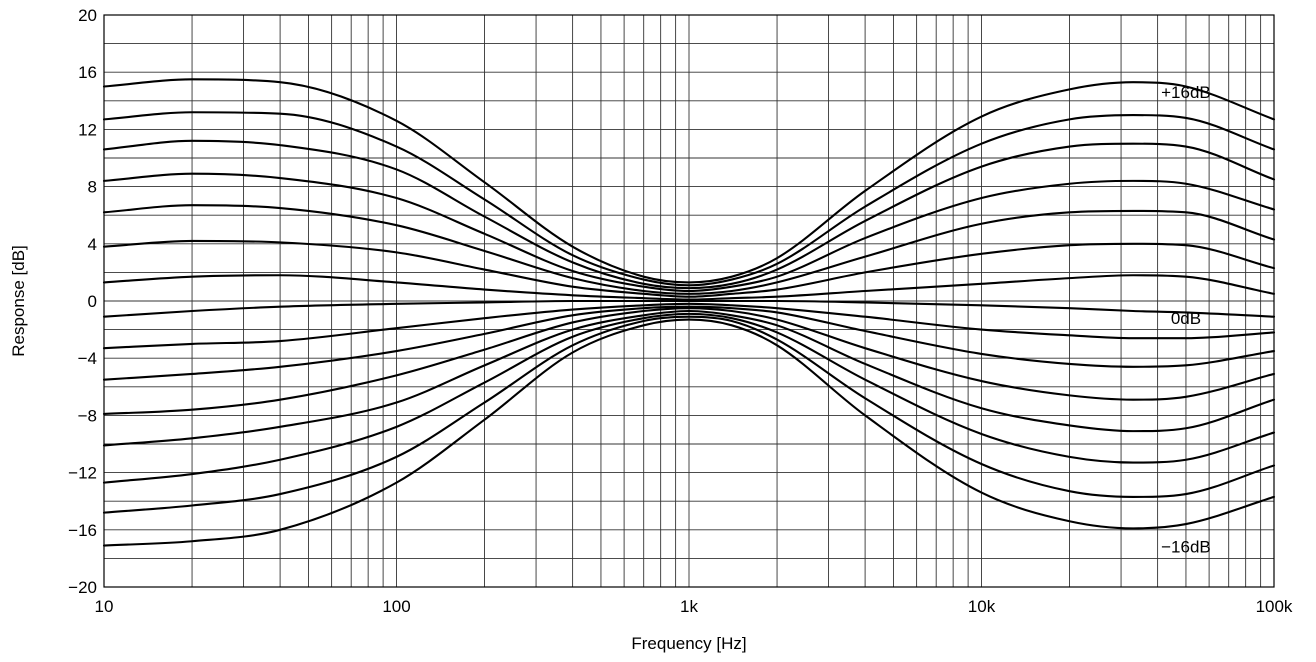  I want to click on x-tick-labels: 10 100 1k 10k 100k, so click(694, 606).